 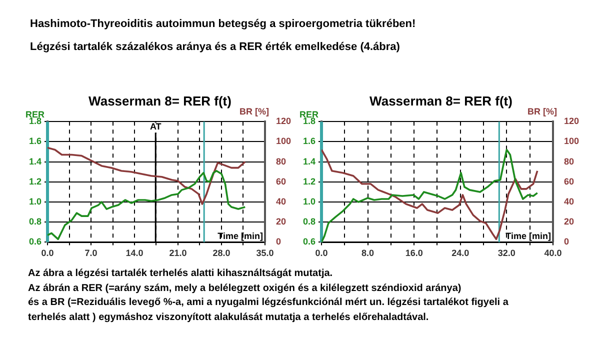 What do you see at coordinates (414, 253) in the screenshot?
I see `x-tick-label: 16.0` at bounding box center [414, 253].